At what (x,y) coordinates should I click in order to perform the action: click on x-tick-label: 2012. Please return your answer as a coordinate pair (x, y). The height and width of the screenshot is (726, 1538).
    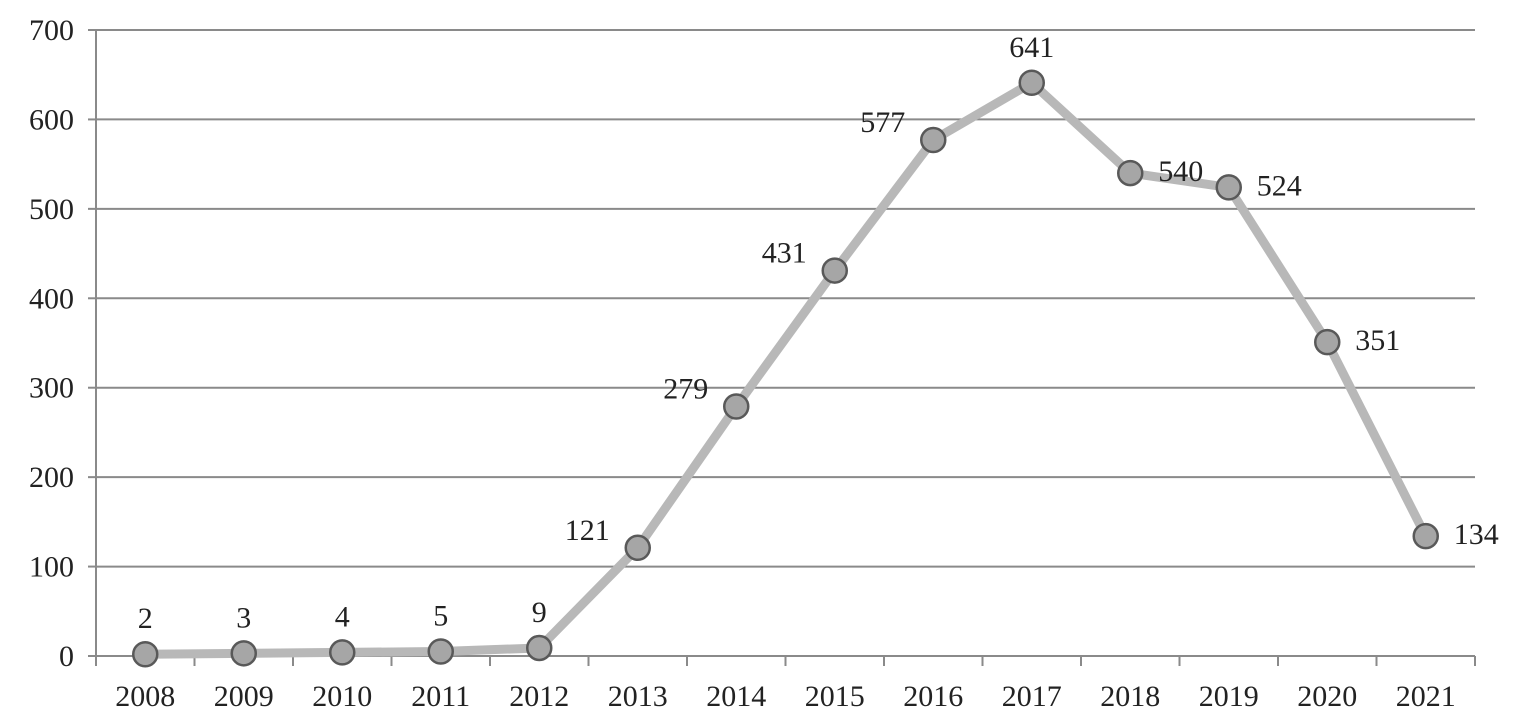
    Looking at the image, I should click on (539, 696).